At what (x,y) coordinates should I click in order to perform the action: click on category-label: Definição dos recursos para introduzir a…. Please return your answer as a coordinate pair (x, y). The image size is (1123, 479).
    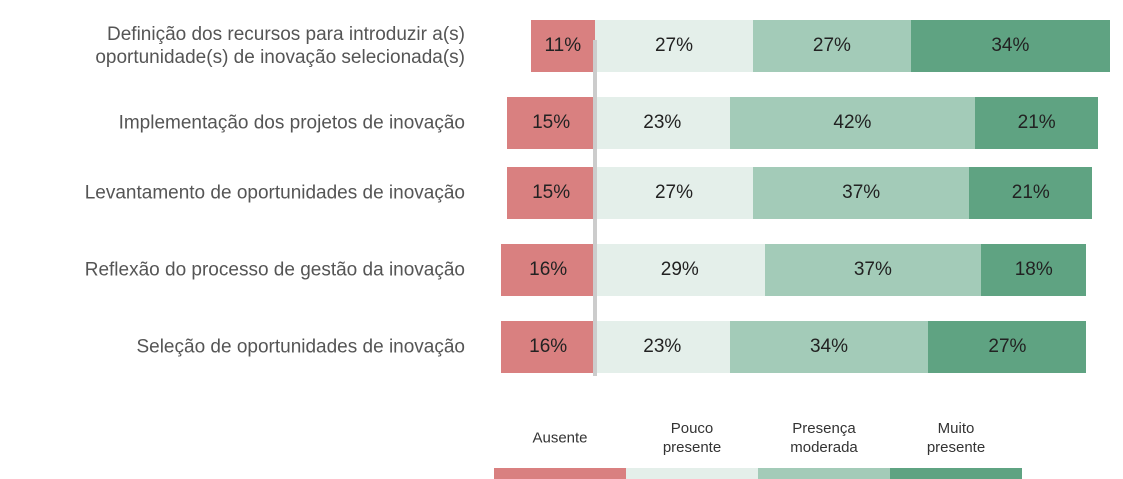
    Looking at the image, I should click on (280, 46).